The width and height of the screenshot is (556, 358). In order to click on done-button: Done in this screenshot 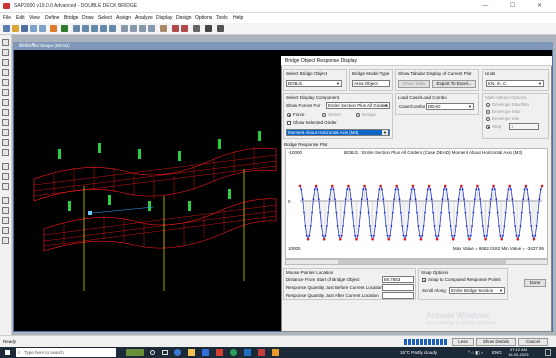, I will do `click(535, 283)`.